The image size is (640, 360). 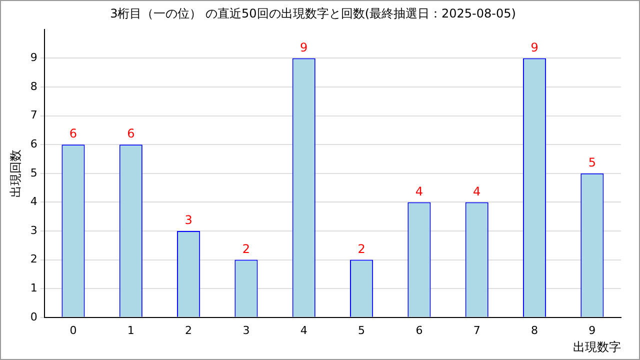 What do you see at coordinates (15, 173) in the screenshot?
I see `y-axis-title: 出現回数` at bounding box center [15, 173].